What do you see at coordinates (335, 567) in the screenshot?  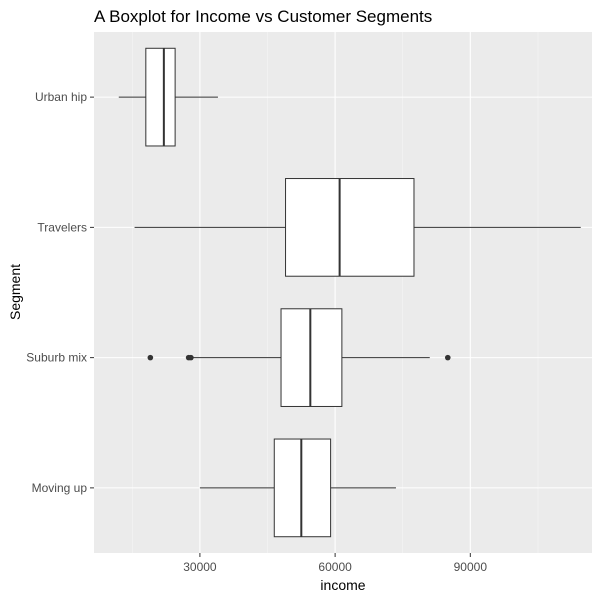 I see `x-tick-label: 60000` at bounding box center [335, 567].